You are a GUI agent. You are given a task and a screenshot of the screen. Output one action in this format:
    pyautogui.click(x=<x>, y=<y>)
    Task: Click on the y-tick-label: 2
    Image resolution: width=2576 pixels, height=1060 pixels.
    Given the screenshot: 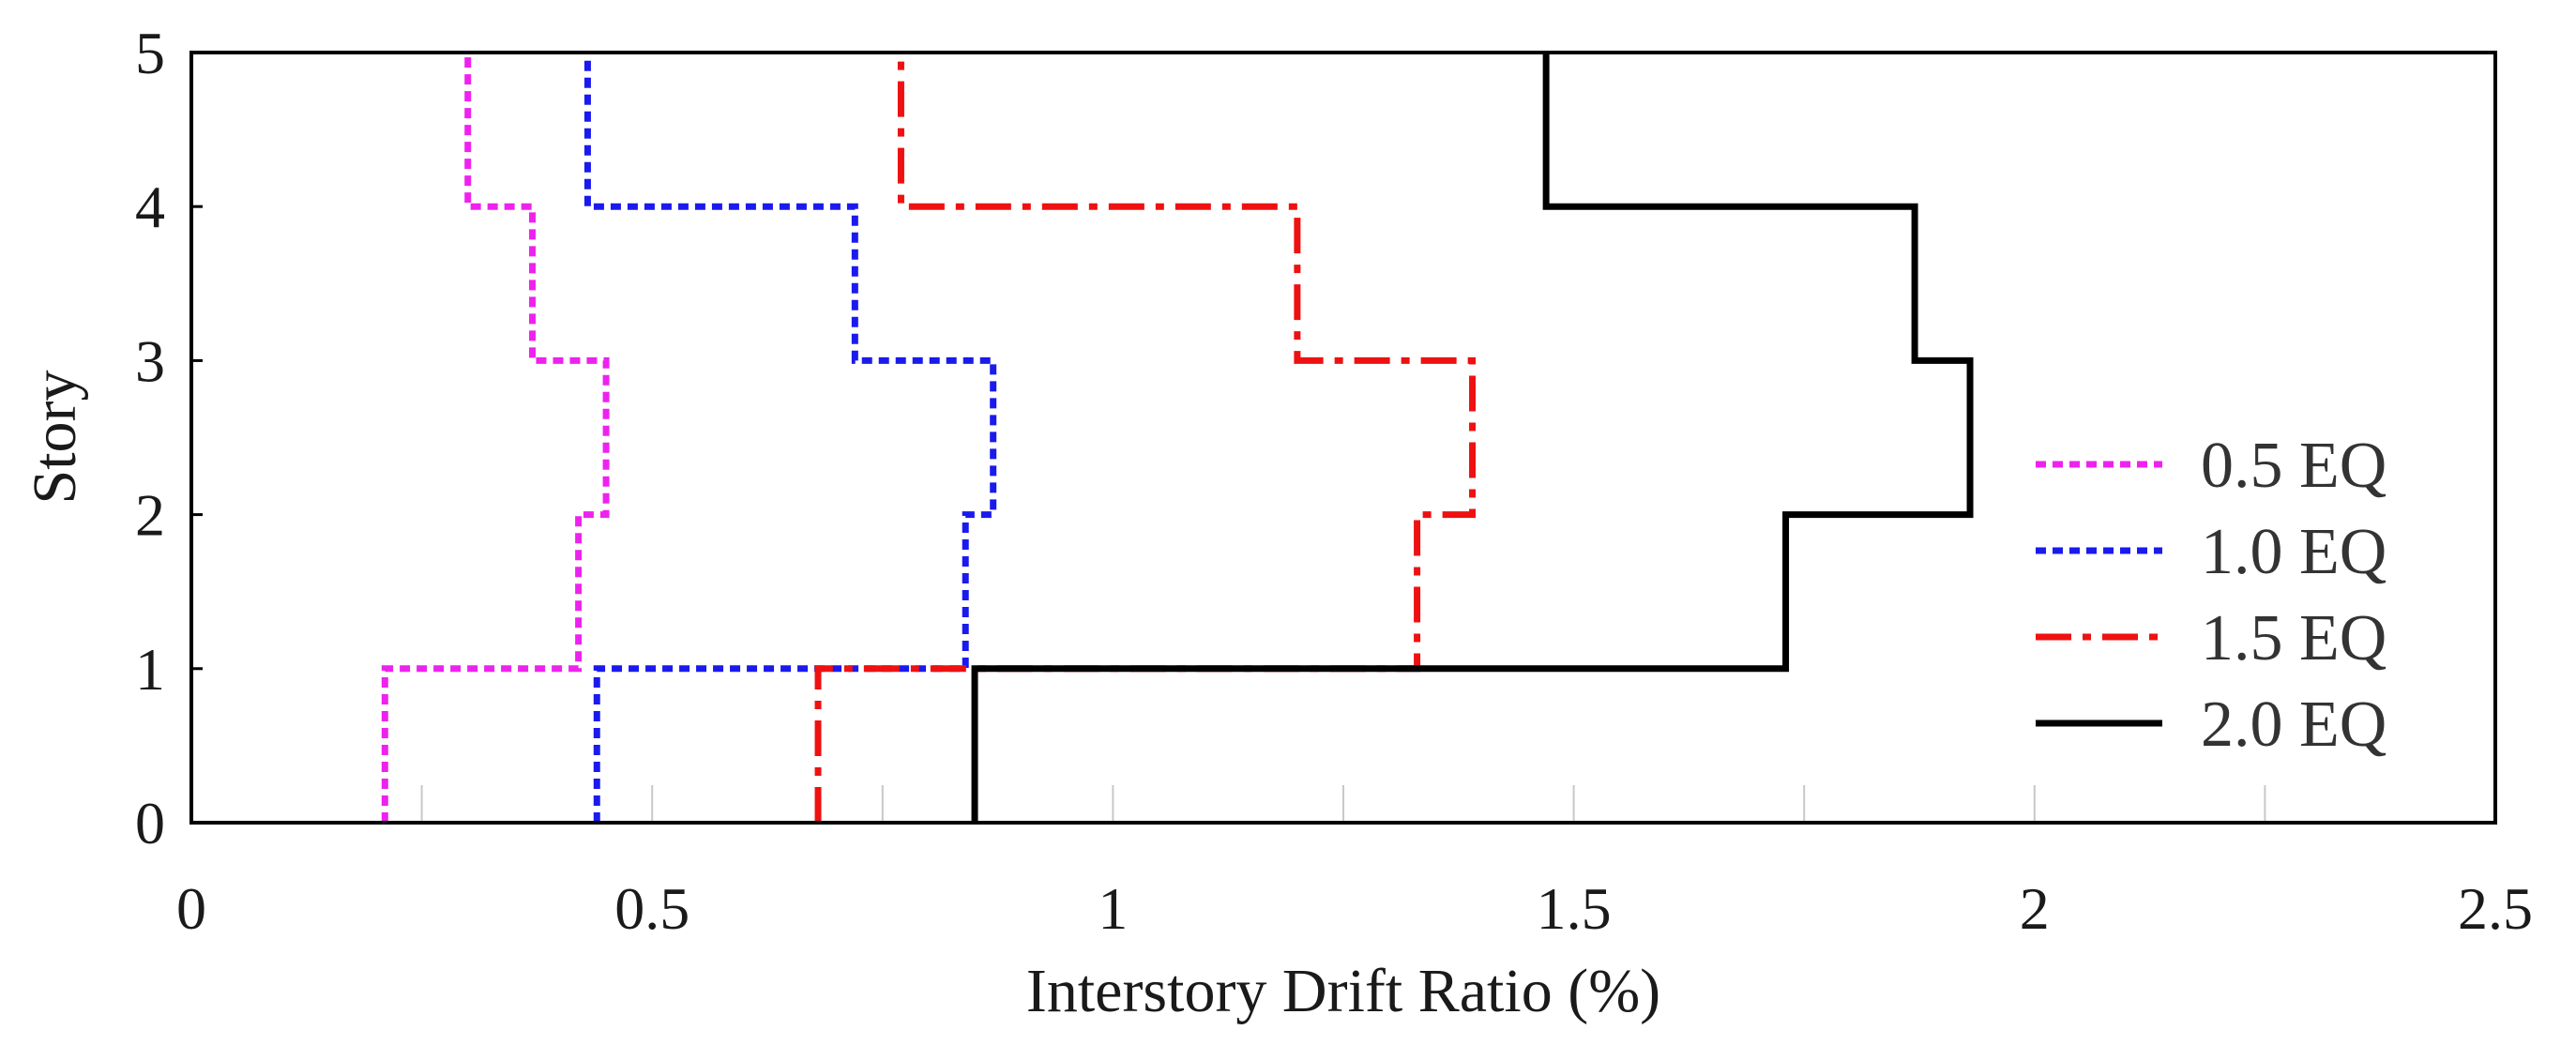 What is the action you would take?
    pyautogui.click(x=150, y=515)
    